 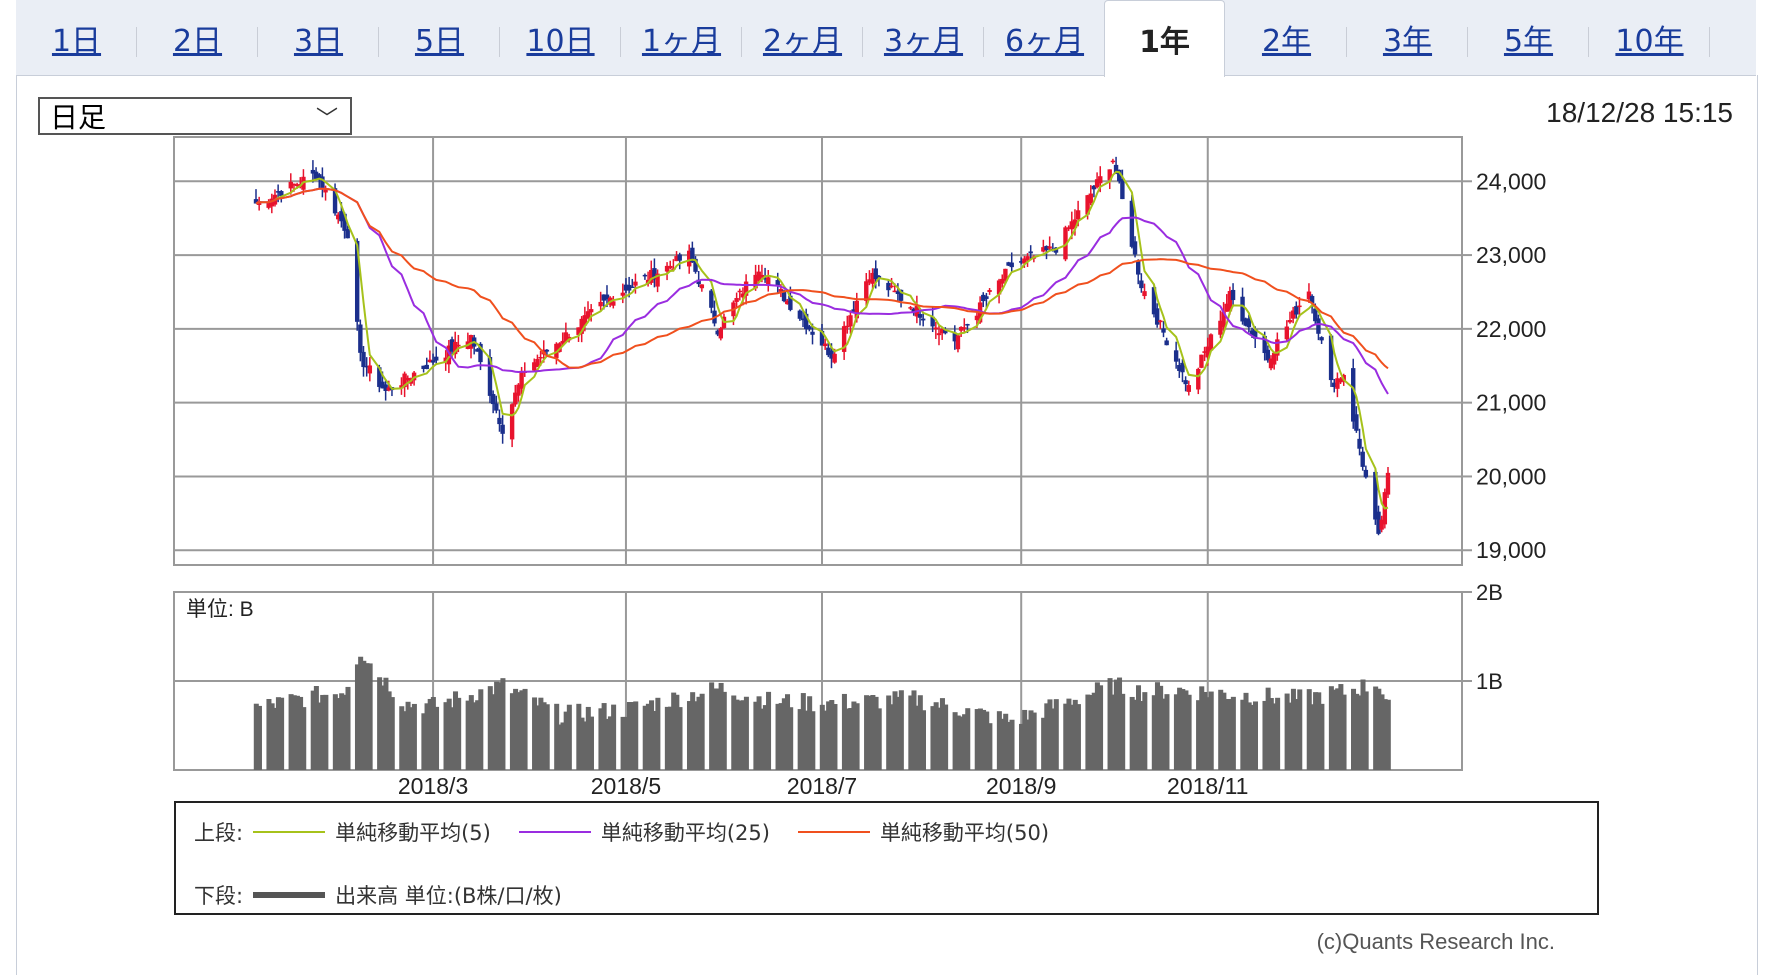 I want to click on tab-7: 3ヶ月, so click(x=923, y=37).